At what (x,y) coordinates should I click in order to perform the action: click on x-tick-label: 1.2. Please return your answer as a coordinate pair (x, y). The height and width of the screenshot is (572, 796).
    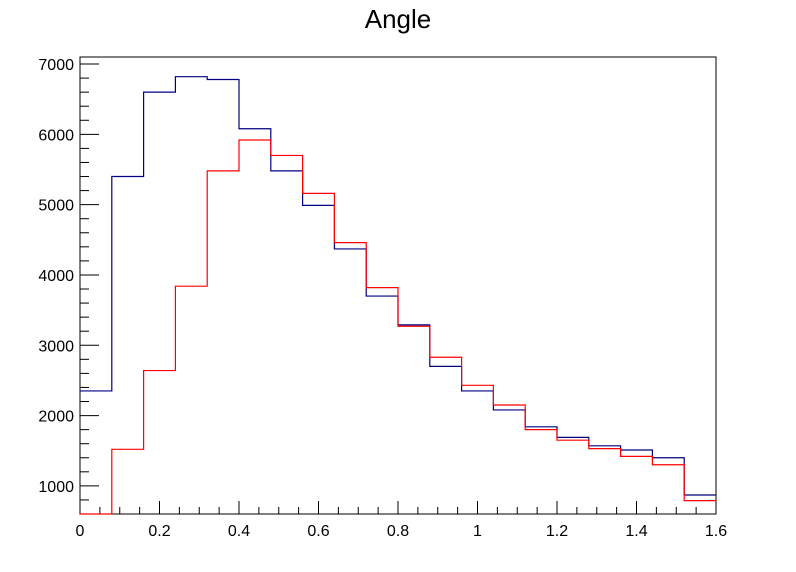
    Looking at the image, I should click on (557, 531).